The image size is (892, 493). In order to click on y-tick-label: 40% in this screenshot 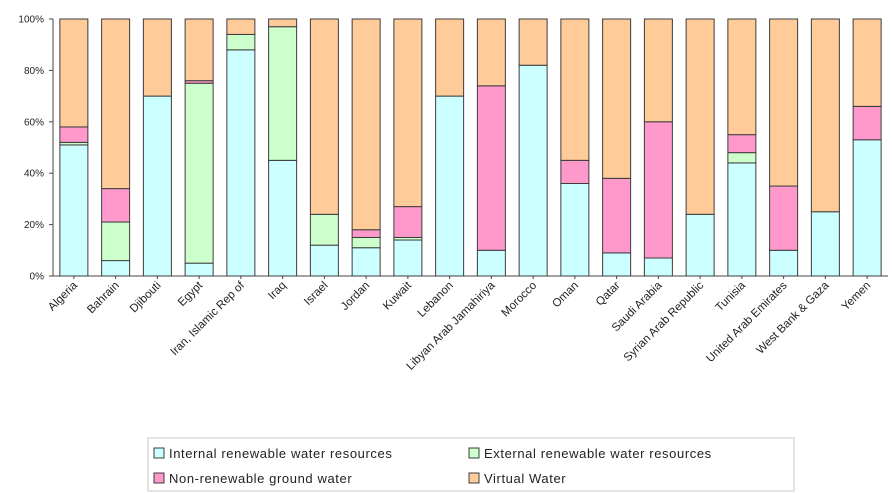, I will do `click(34, 174)`.